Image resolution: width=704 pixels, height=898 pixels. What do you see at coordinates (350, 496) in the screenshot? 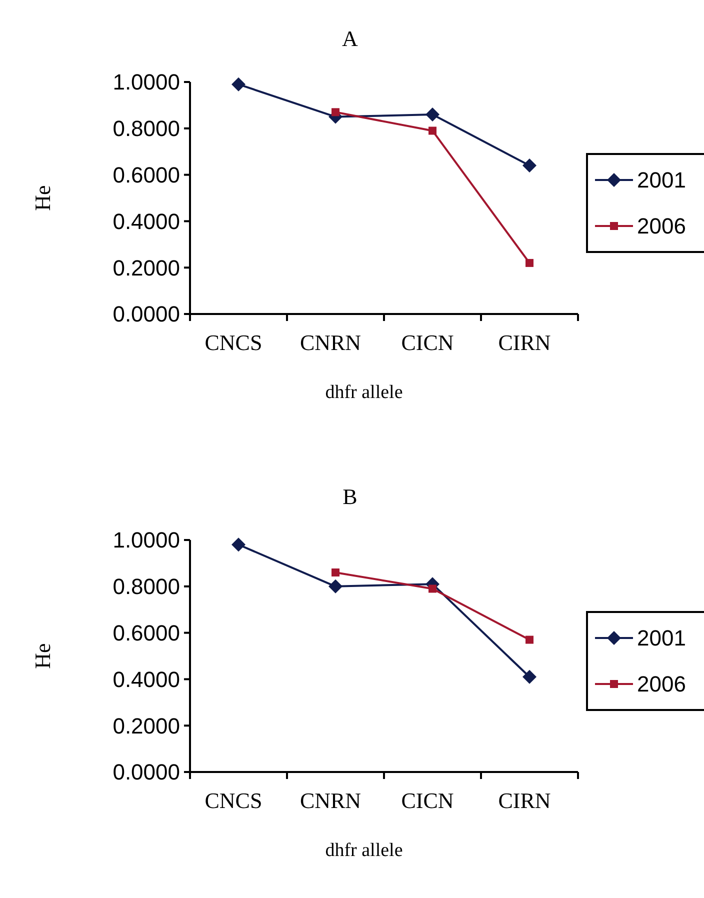
I see `chart-title: B` at bounding box center [350, 496].